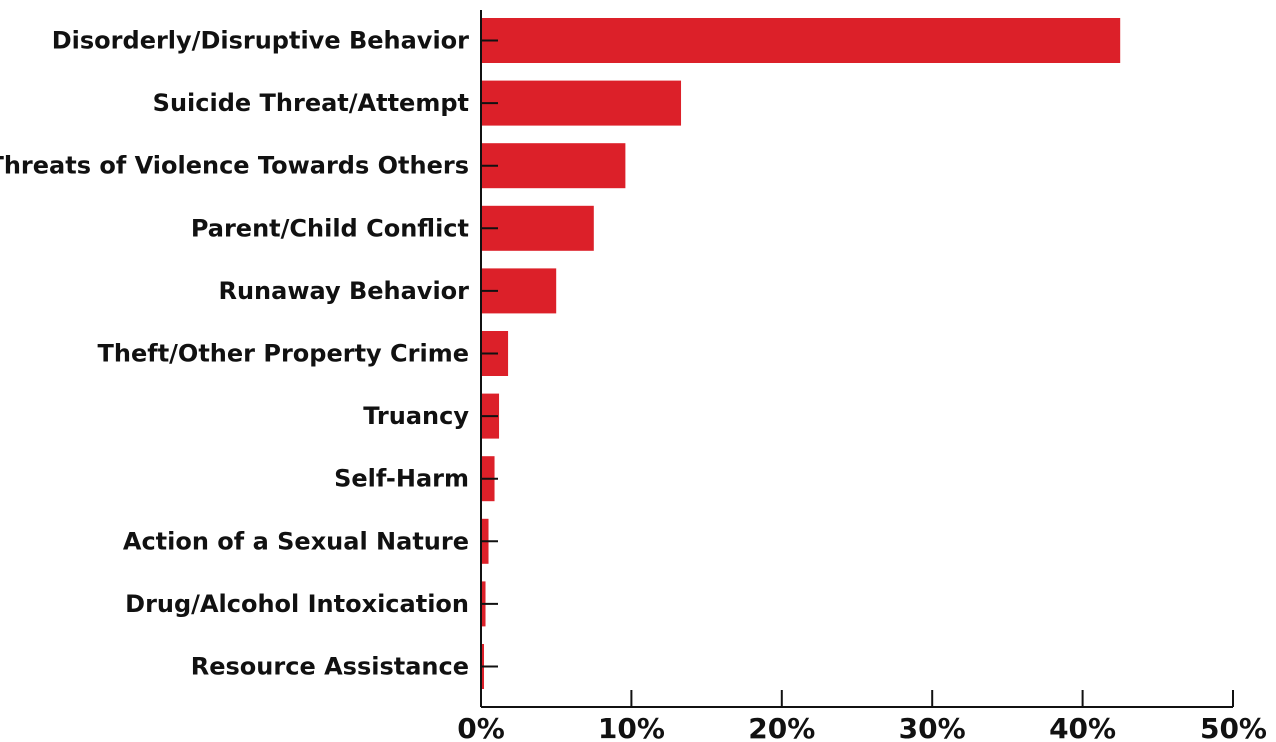 This screenshot has width=1276, height=742. Describe the element at coordinates (311, 103) in the screenshot. I see `category-label: Suicide Threat/Attempt` at that location.